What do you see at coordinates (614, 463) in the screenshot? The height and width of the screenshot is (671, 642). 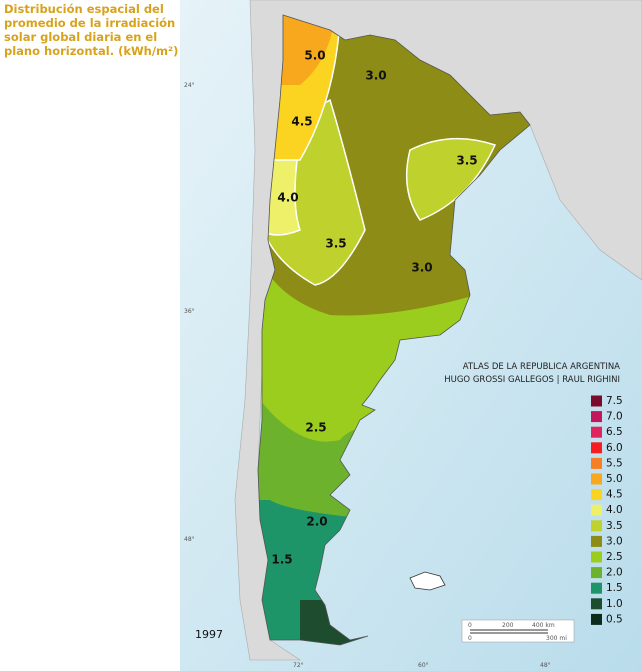 I see `legend-label: 5.5` at bounding box center [614, 463].